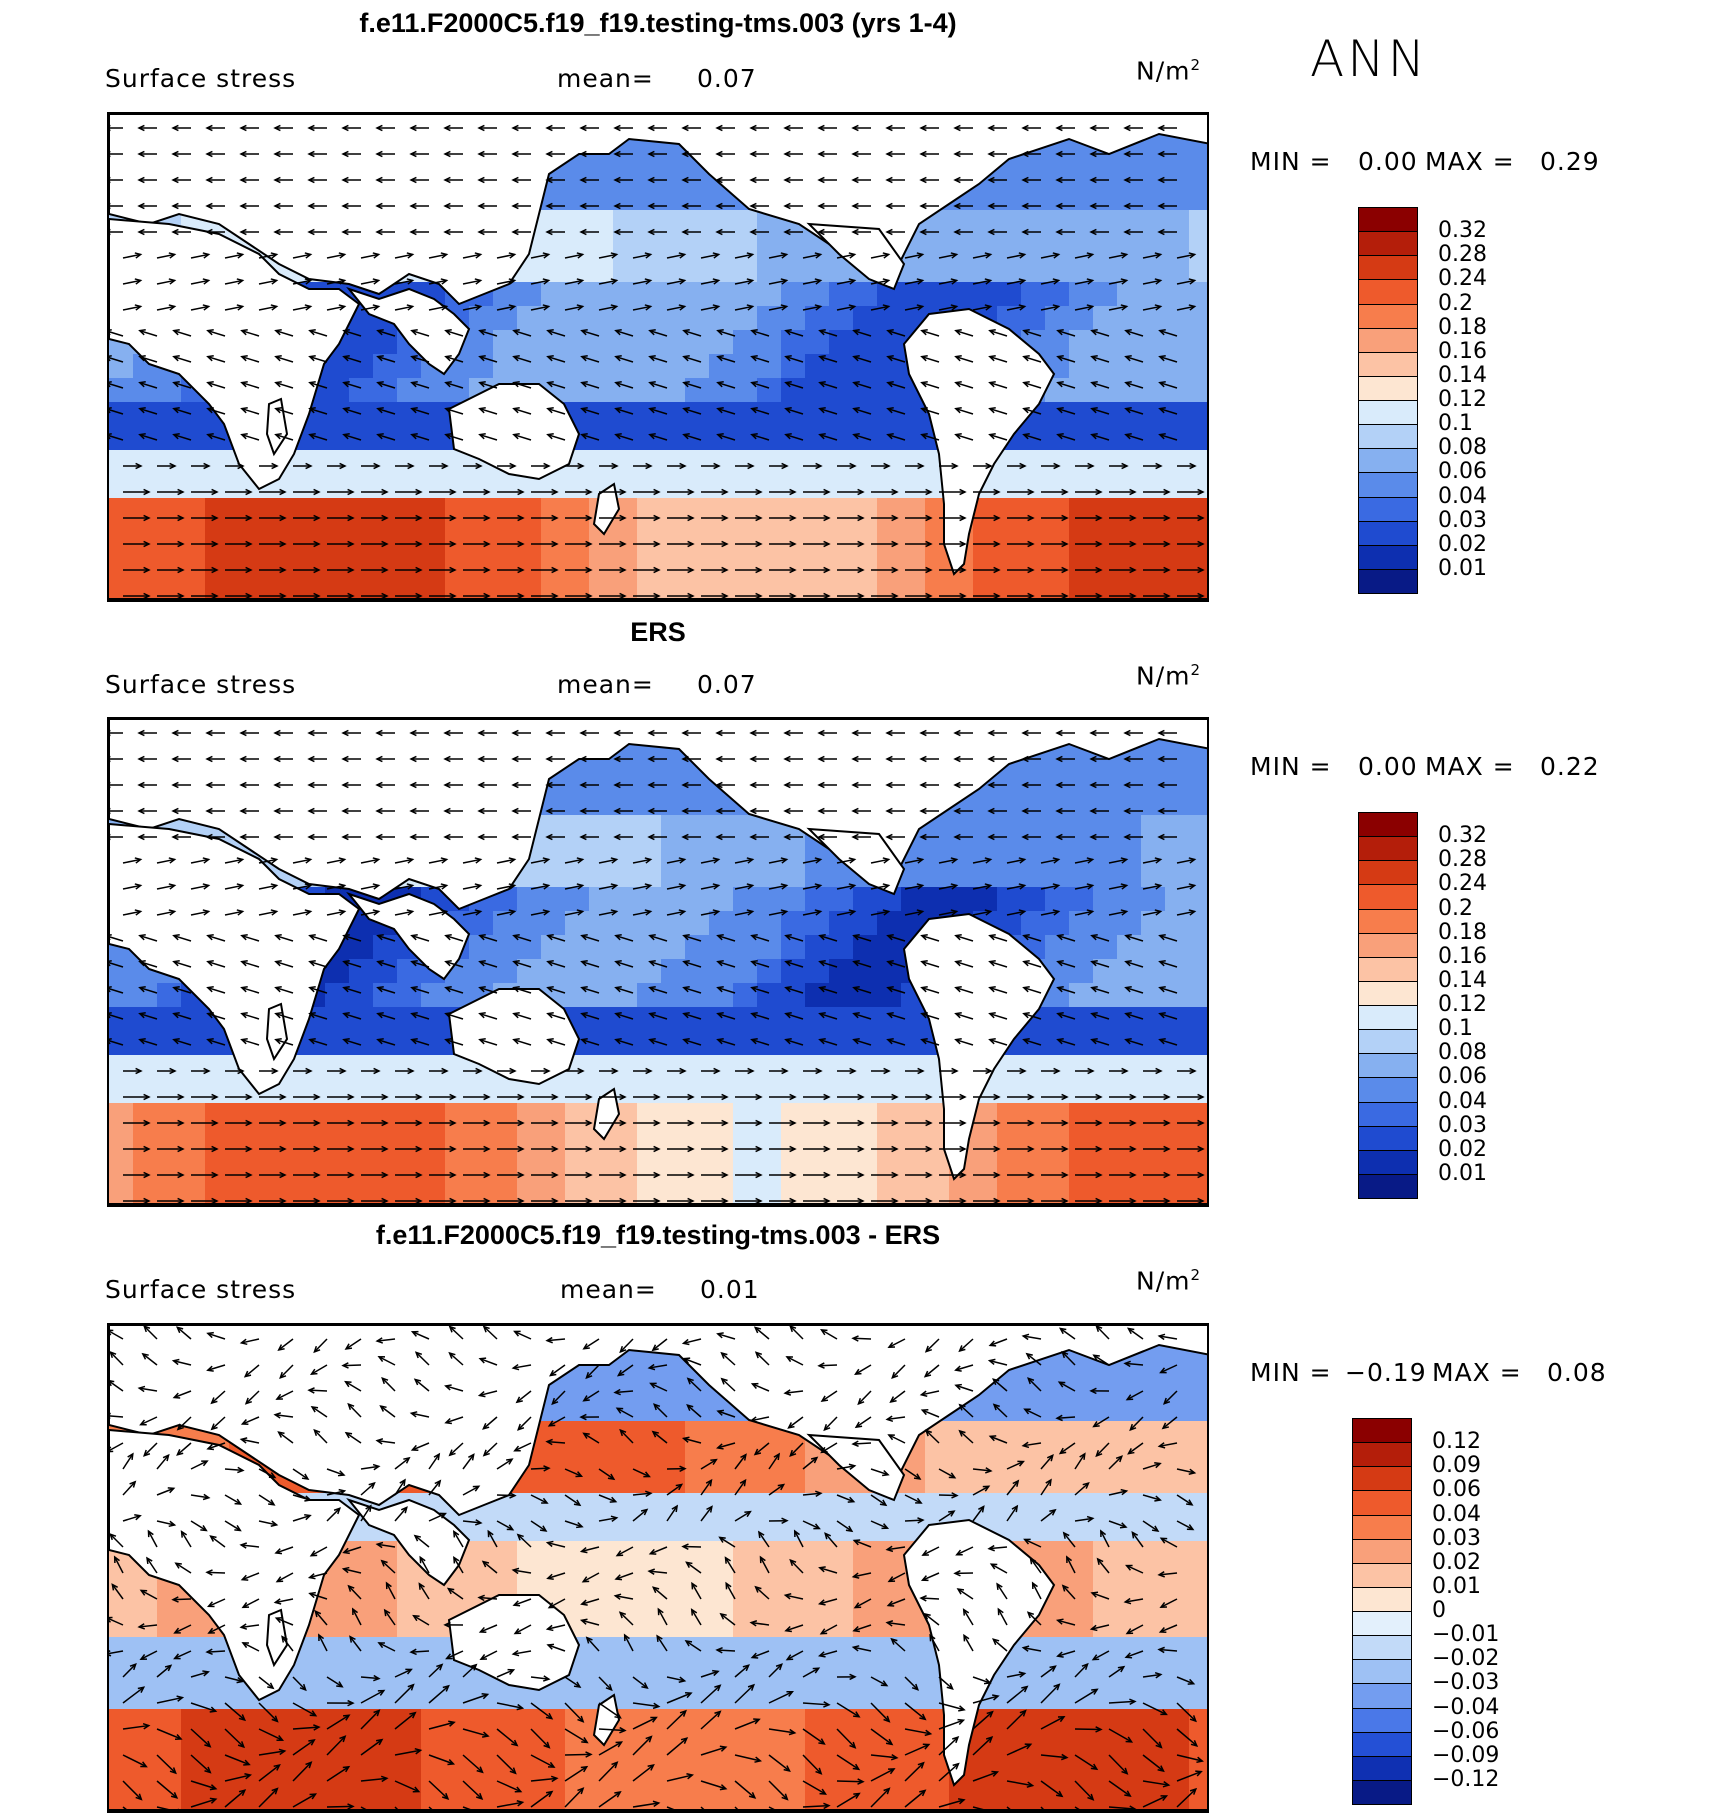  Describe the element at coordinates (979, 1046) in the screenshot. I see `land-outline` at that location.